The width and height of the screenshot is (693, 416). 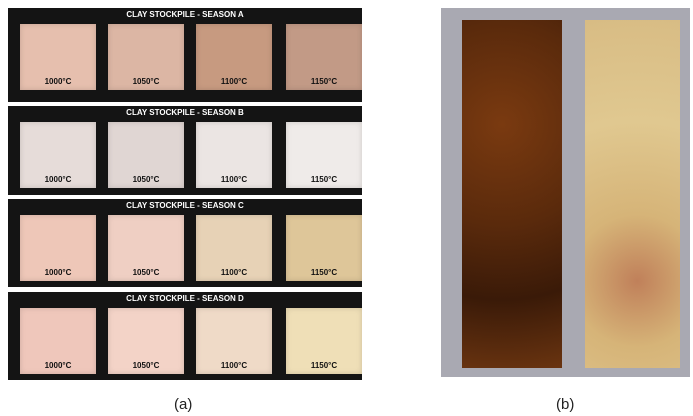 I want to click on row-title: CLAY STOCKPILE - SEASON B, so click(x=185, y=112).